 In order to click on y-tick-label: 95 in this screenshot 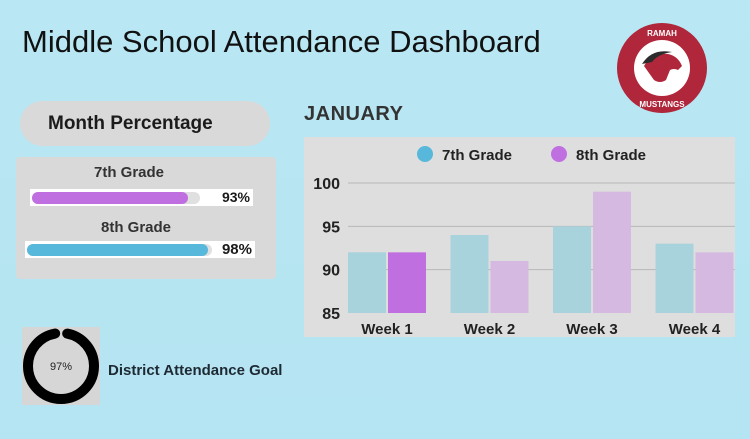, I will do `click(331, 227)`.